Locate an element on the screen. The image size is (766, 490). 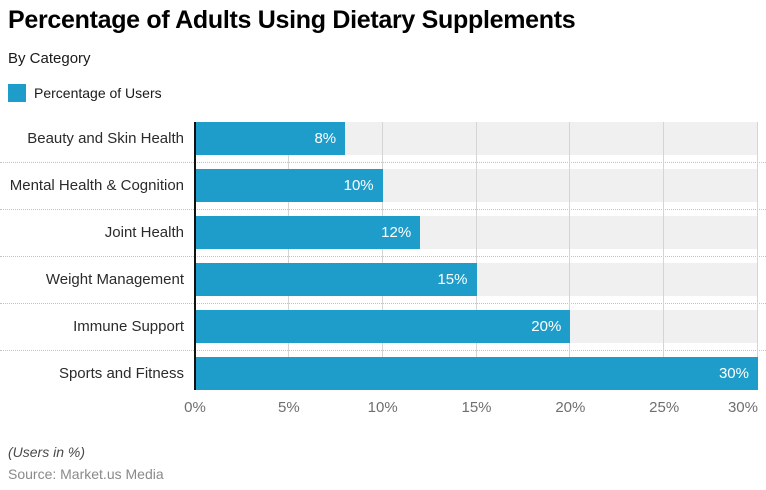
bar-value-label: 30% is located at coordinates (733, 373).